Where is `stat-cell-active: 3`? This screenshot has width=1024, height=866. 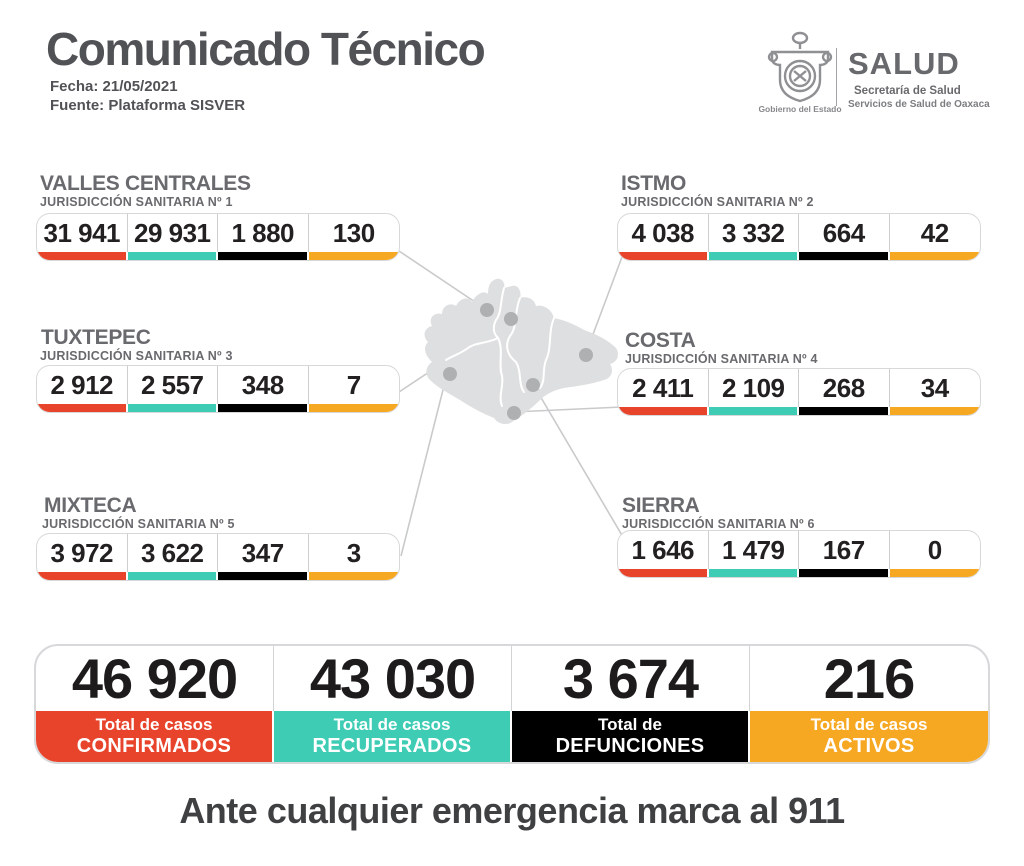
stat-cell-active: 3 is located at coordinates (353, 557).